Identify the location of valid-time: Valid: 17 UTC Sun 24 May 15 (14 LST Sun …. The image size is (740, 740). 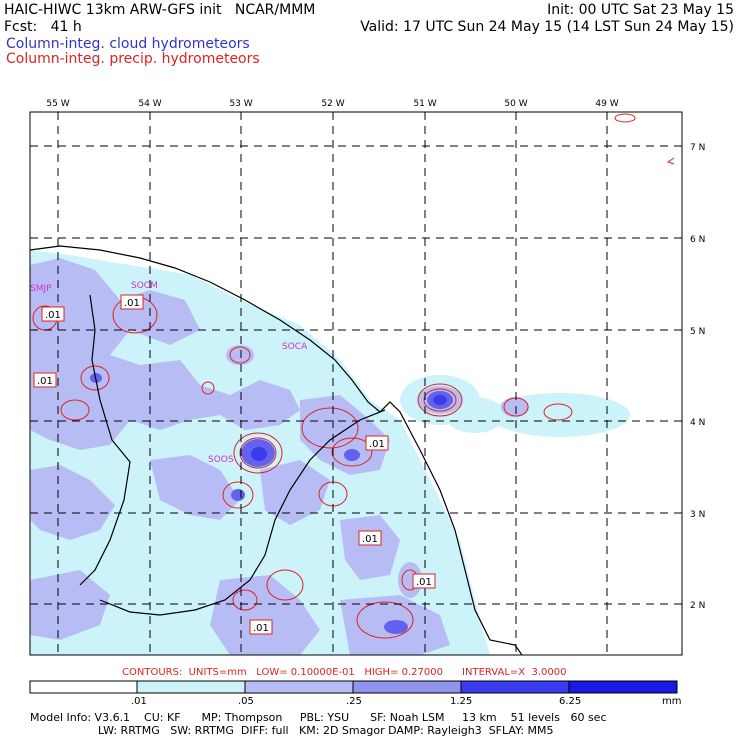
(547, 27).